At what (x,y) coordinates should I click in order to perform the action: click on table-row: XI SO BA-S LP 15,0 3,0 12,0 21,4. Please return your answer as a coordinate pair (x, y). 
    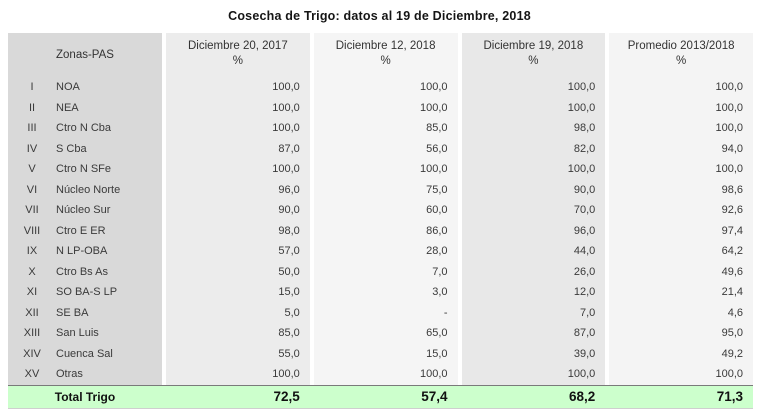
    Looking at the image, I should click on (380, 292).